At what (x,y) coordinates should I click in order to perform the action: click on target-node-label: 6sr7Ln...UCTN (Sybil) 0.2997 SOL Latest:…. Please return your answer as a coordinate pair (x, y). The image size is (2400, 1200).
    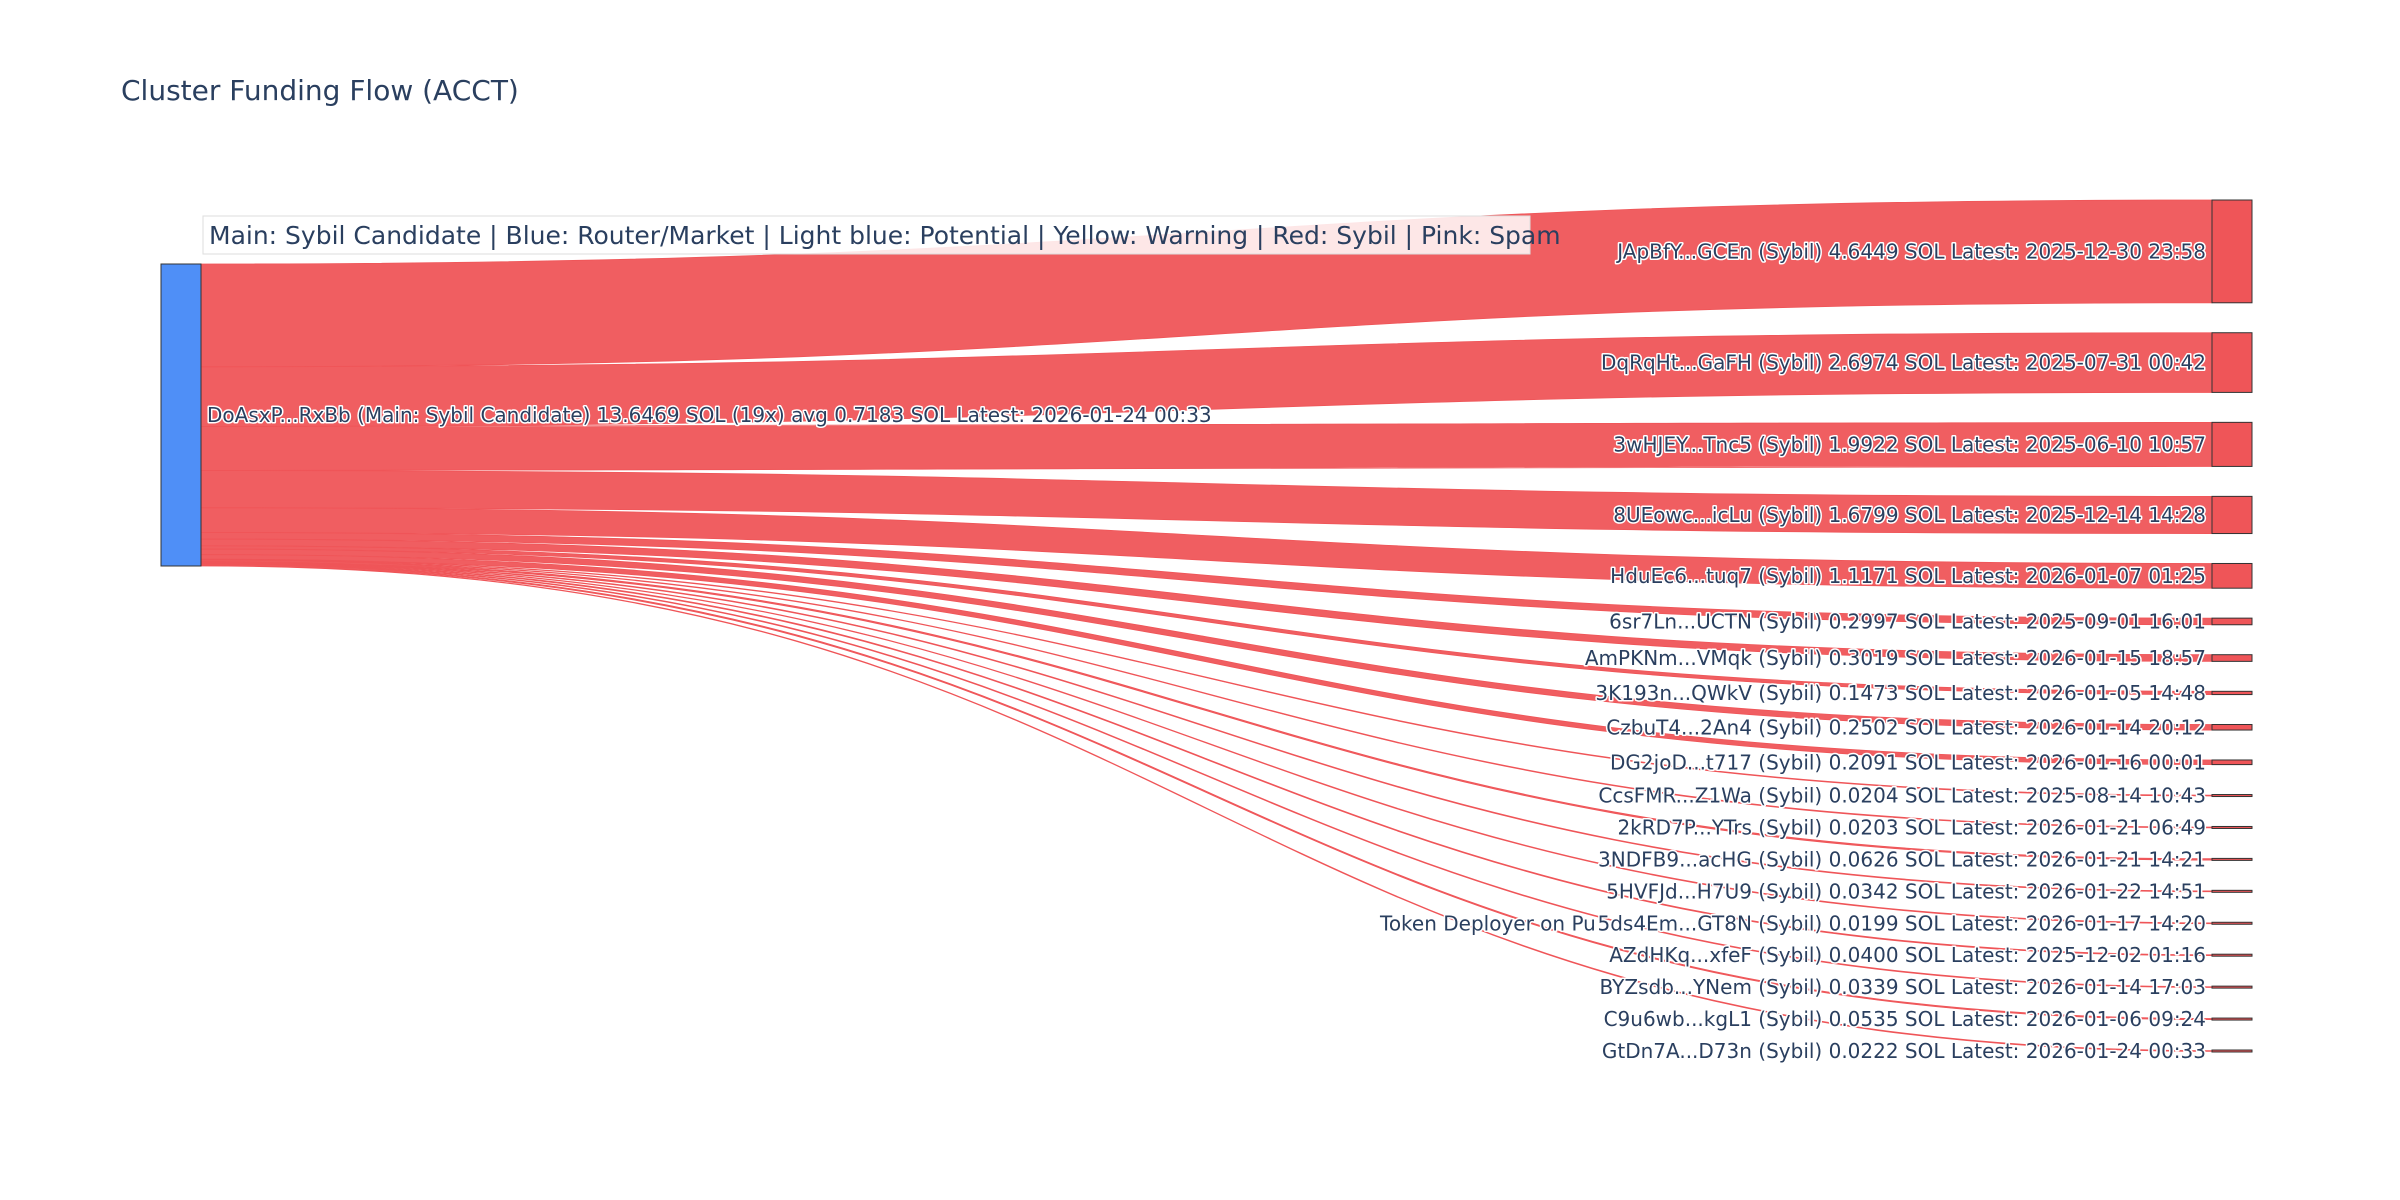
    Looking at the image, I should click on (1907, 621).